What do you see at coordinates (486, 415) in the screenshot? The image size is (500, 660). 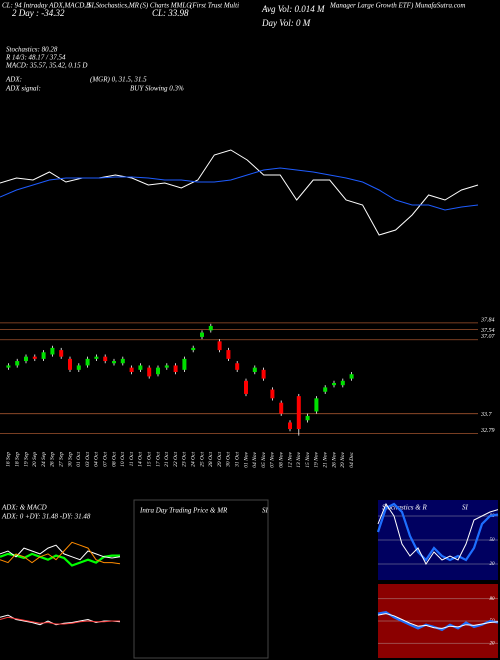 I see `y-tick-label: 33.7` at bounding box center [486, 415].